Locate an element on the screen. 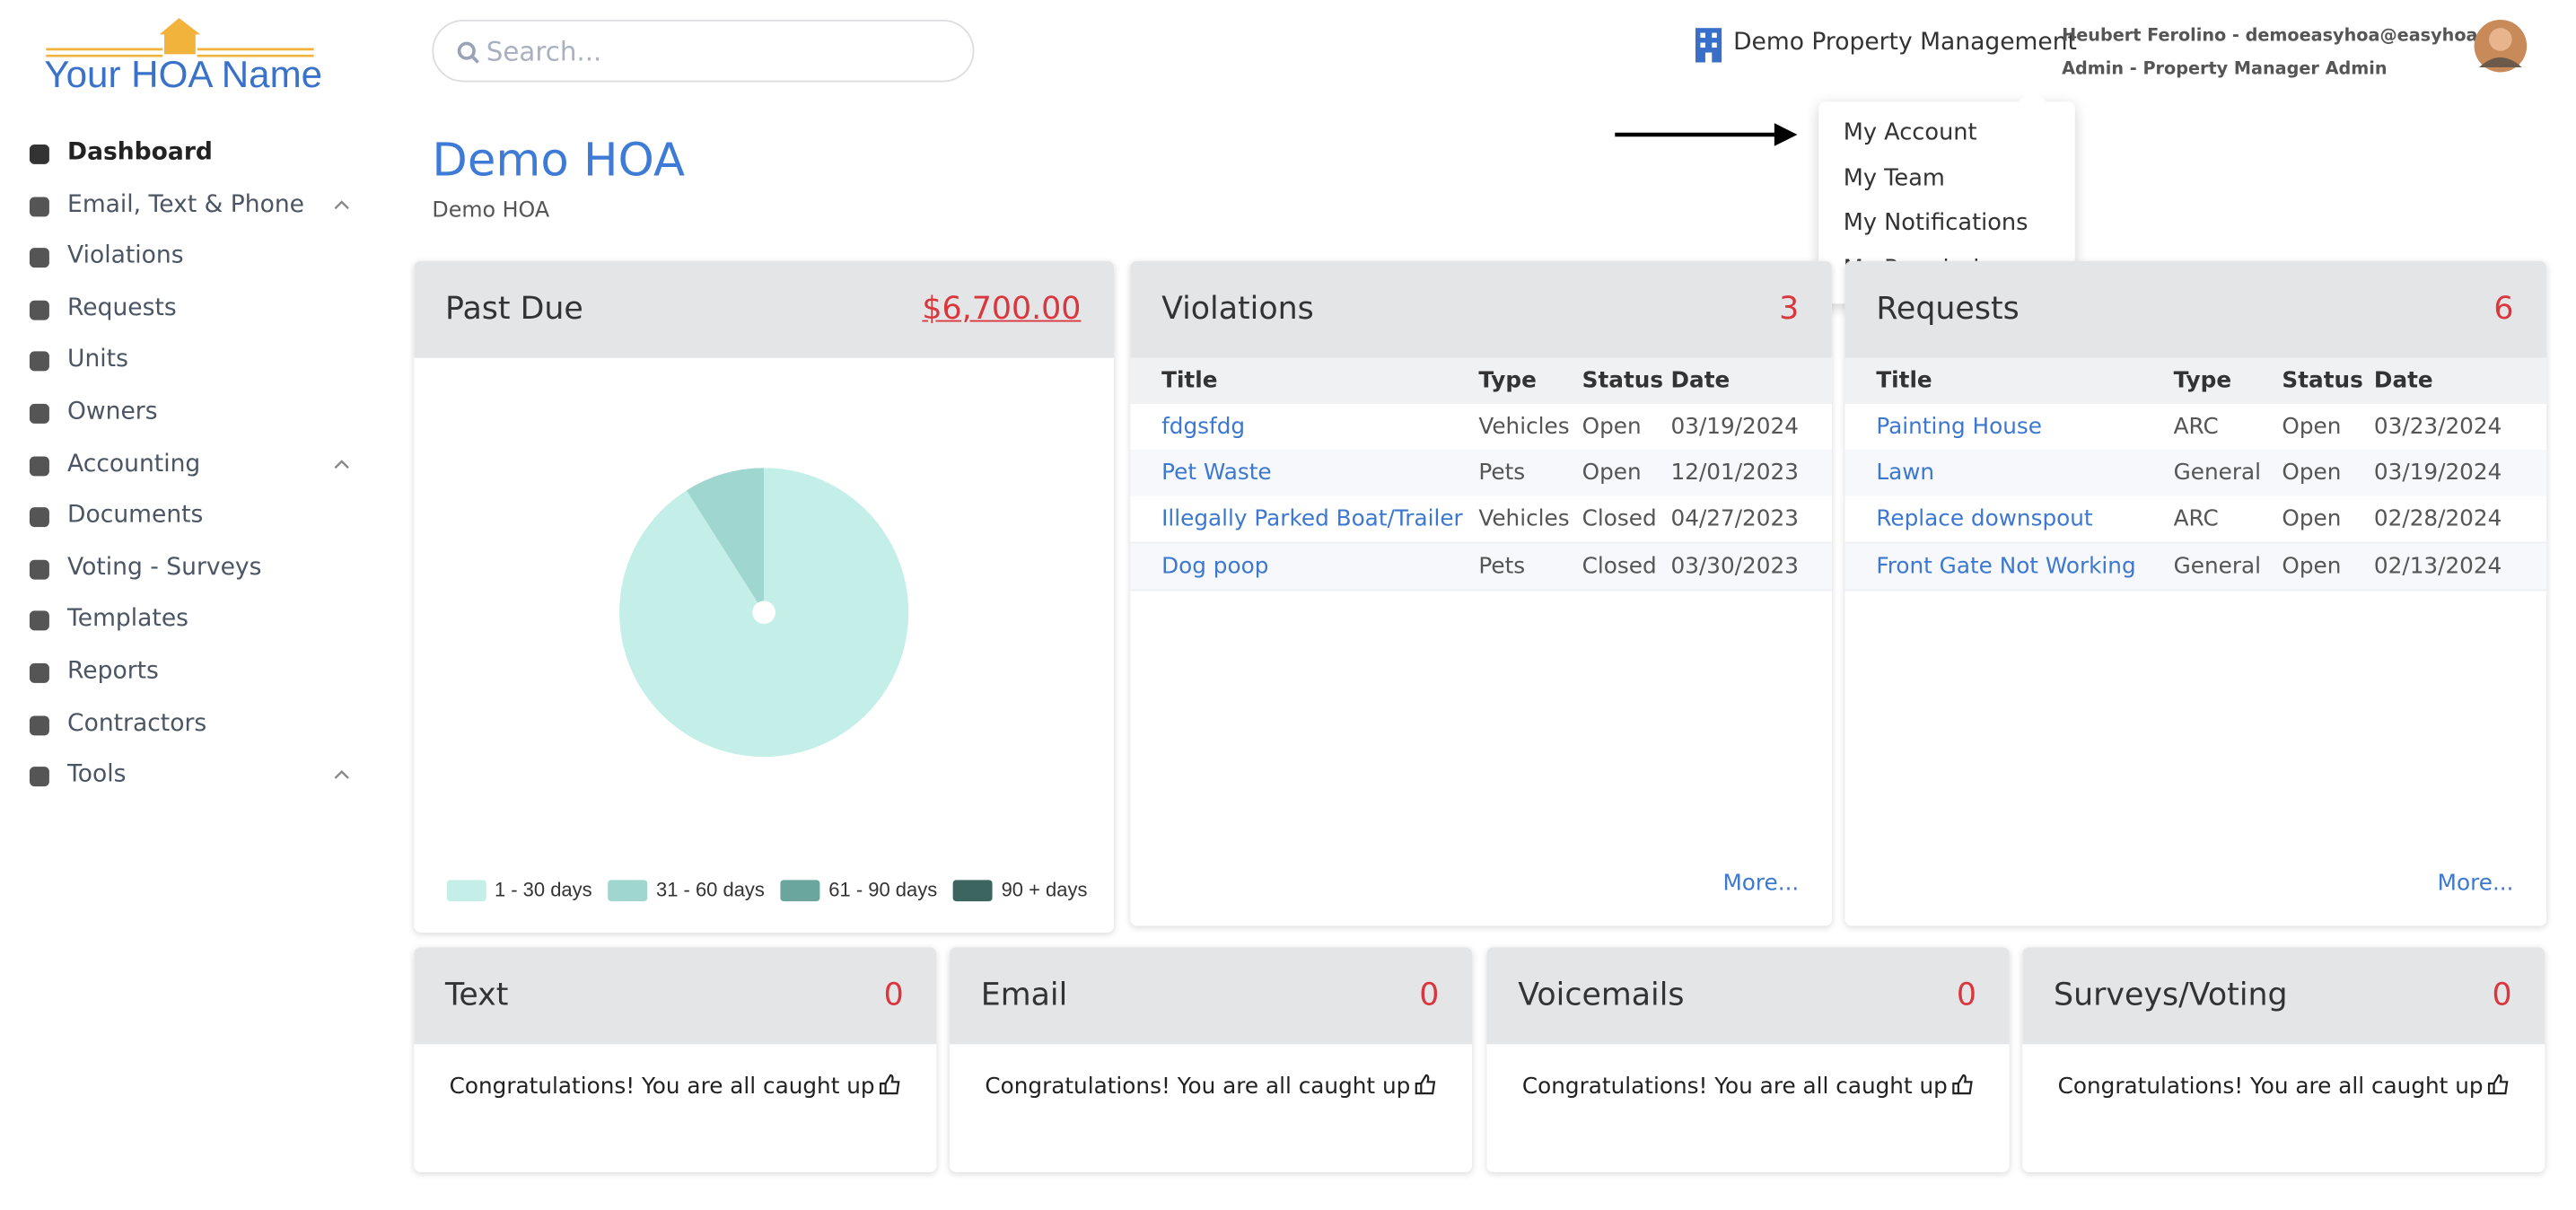 This screenshot has height=1210, width=2576. row-link: Front Gate Not Working is located at coordinates (2006, 565).